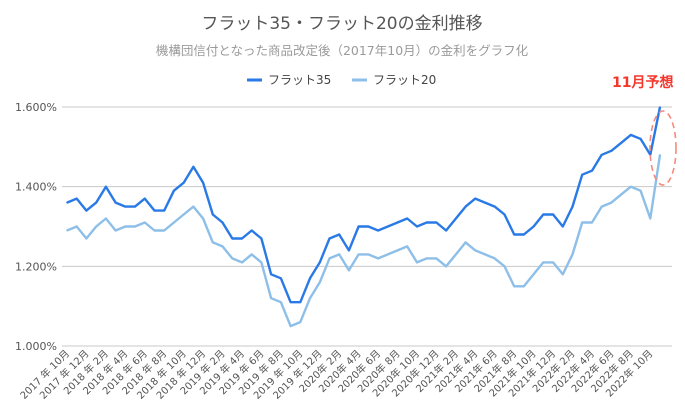  Describe the element at coordinates (404, 80) in the screenshot. I see `legend-label-flat20: フラット20` at that location.